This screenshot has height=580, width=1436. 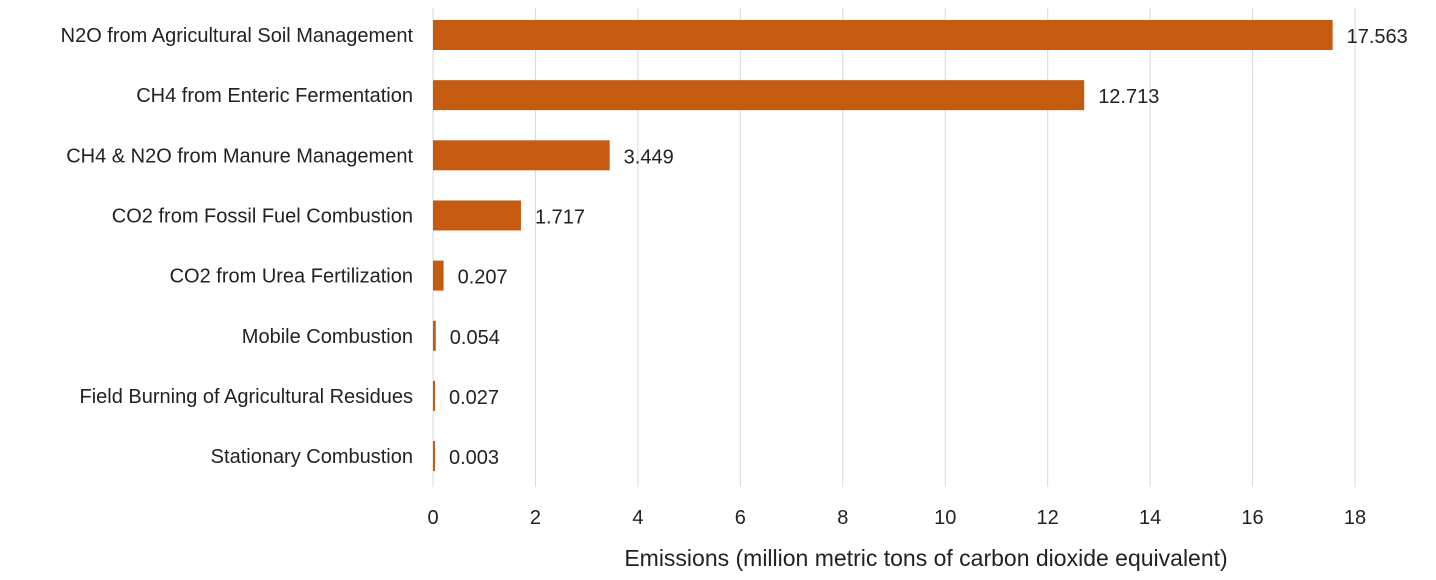 What do you see at coordinates (1252, 518) in the screenshot?
I see `x-tick-label-16: 16` at bounding box center [1252, 518].